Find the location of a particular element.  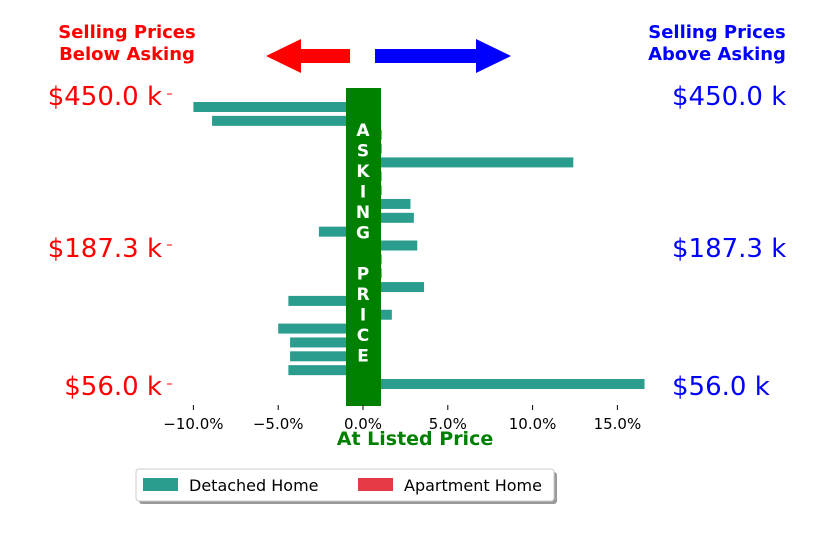

right-header-line2: Above Asking is located at coordinates (717, 54).